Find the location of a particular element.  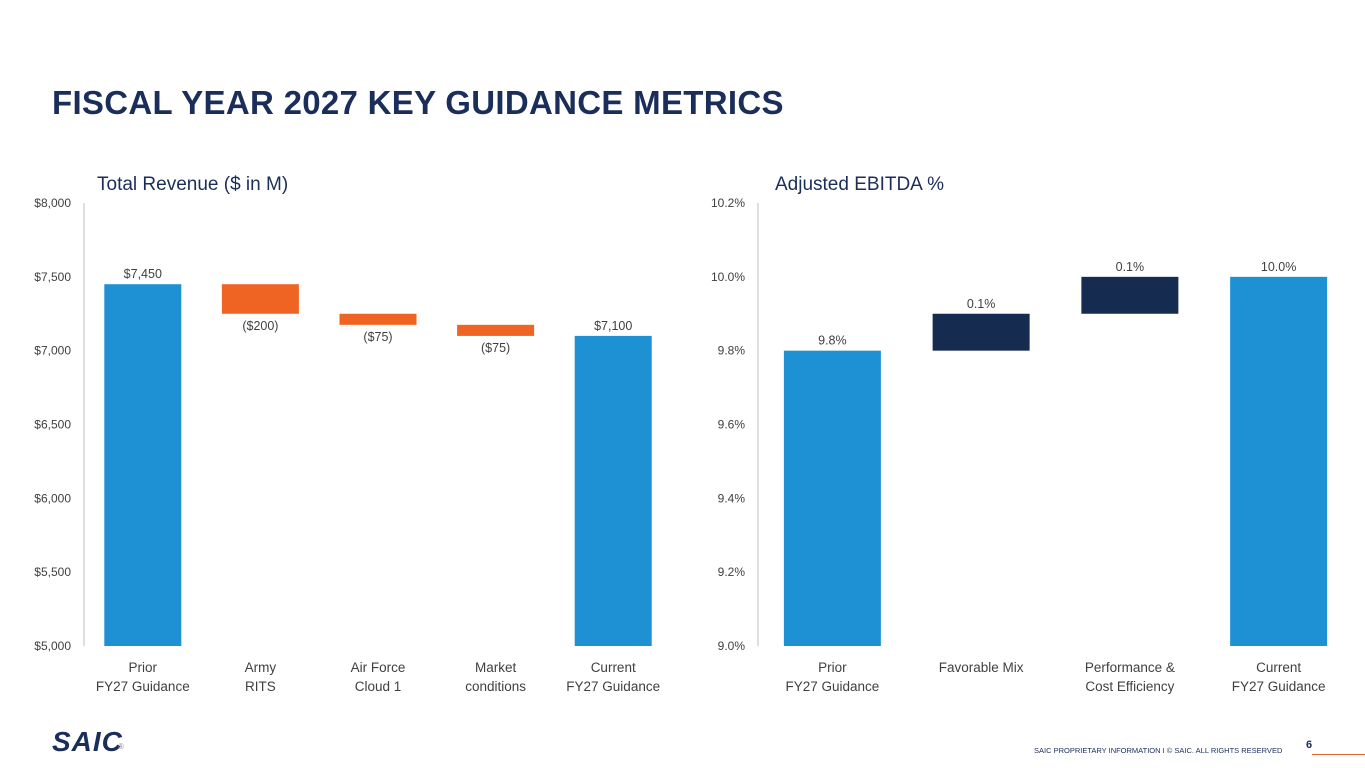

revenue-data-label: ($200) is located at coordinates (260, 326).